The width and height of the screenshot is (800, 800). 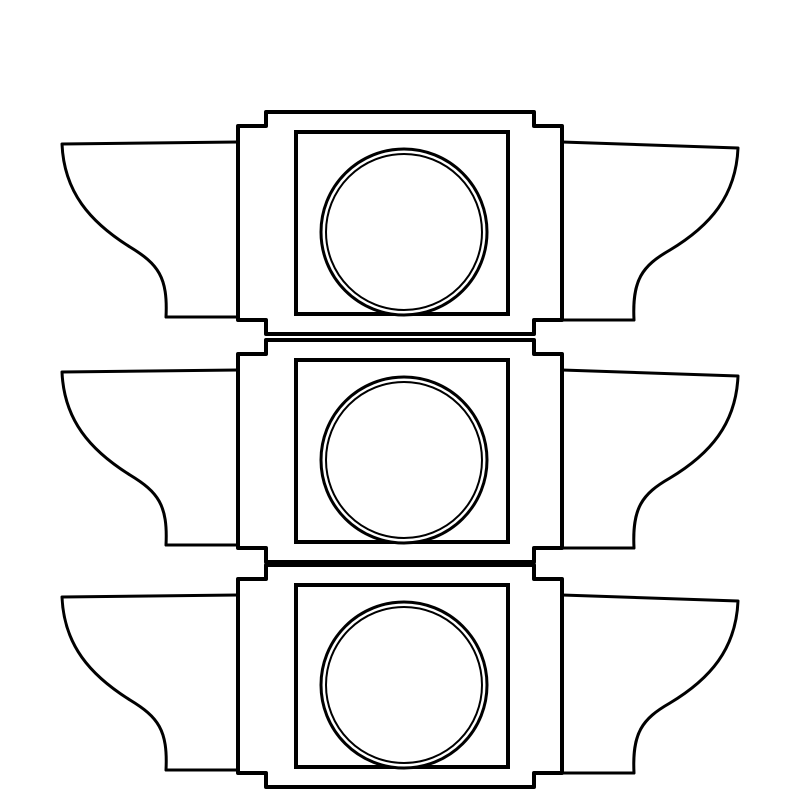 I want to click on middle-right-wing, so click(x=650, y=459).